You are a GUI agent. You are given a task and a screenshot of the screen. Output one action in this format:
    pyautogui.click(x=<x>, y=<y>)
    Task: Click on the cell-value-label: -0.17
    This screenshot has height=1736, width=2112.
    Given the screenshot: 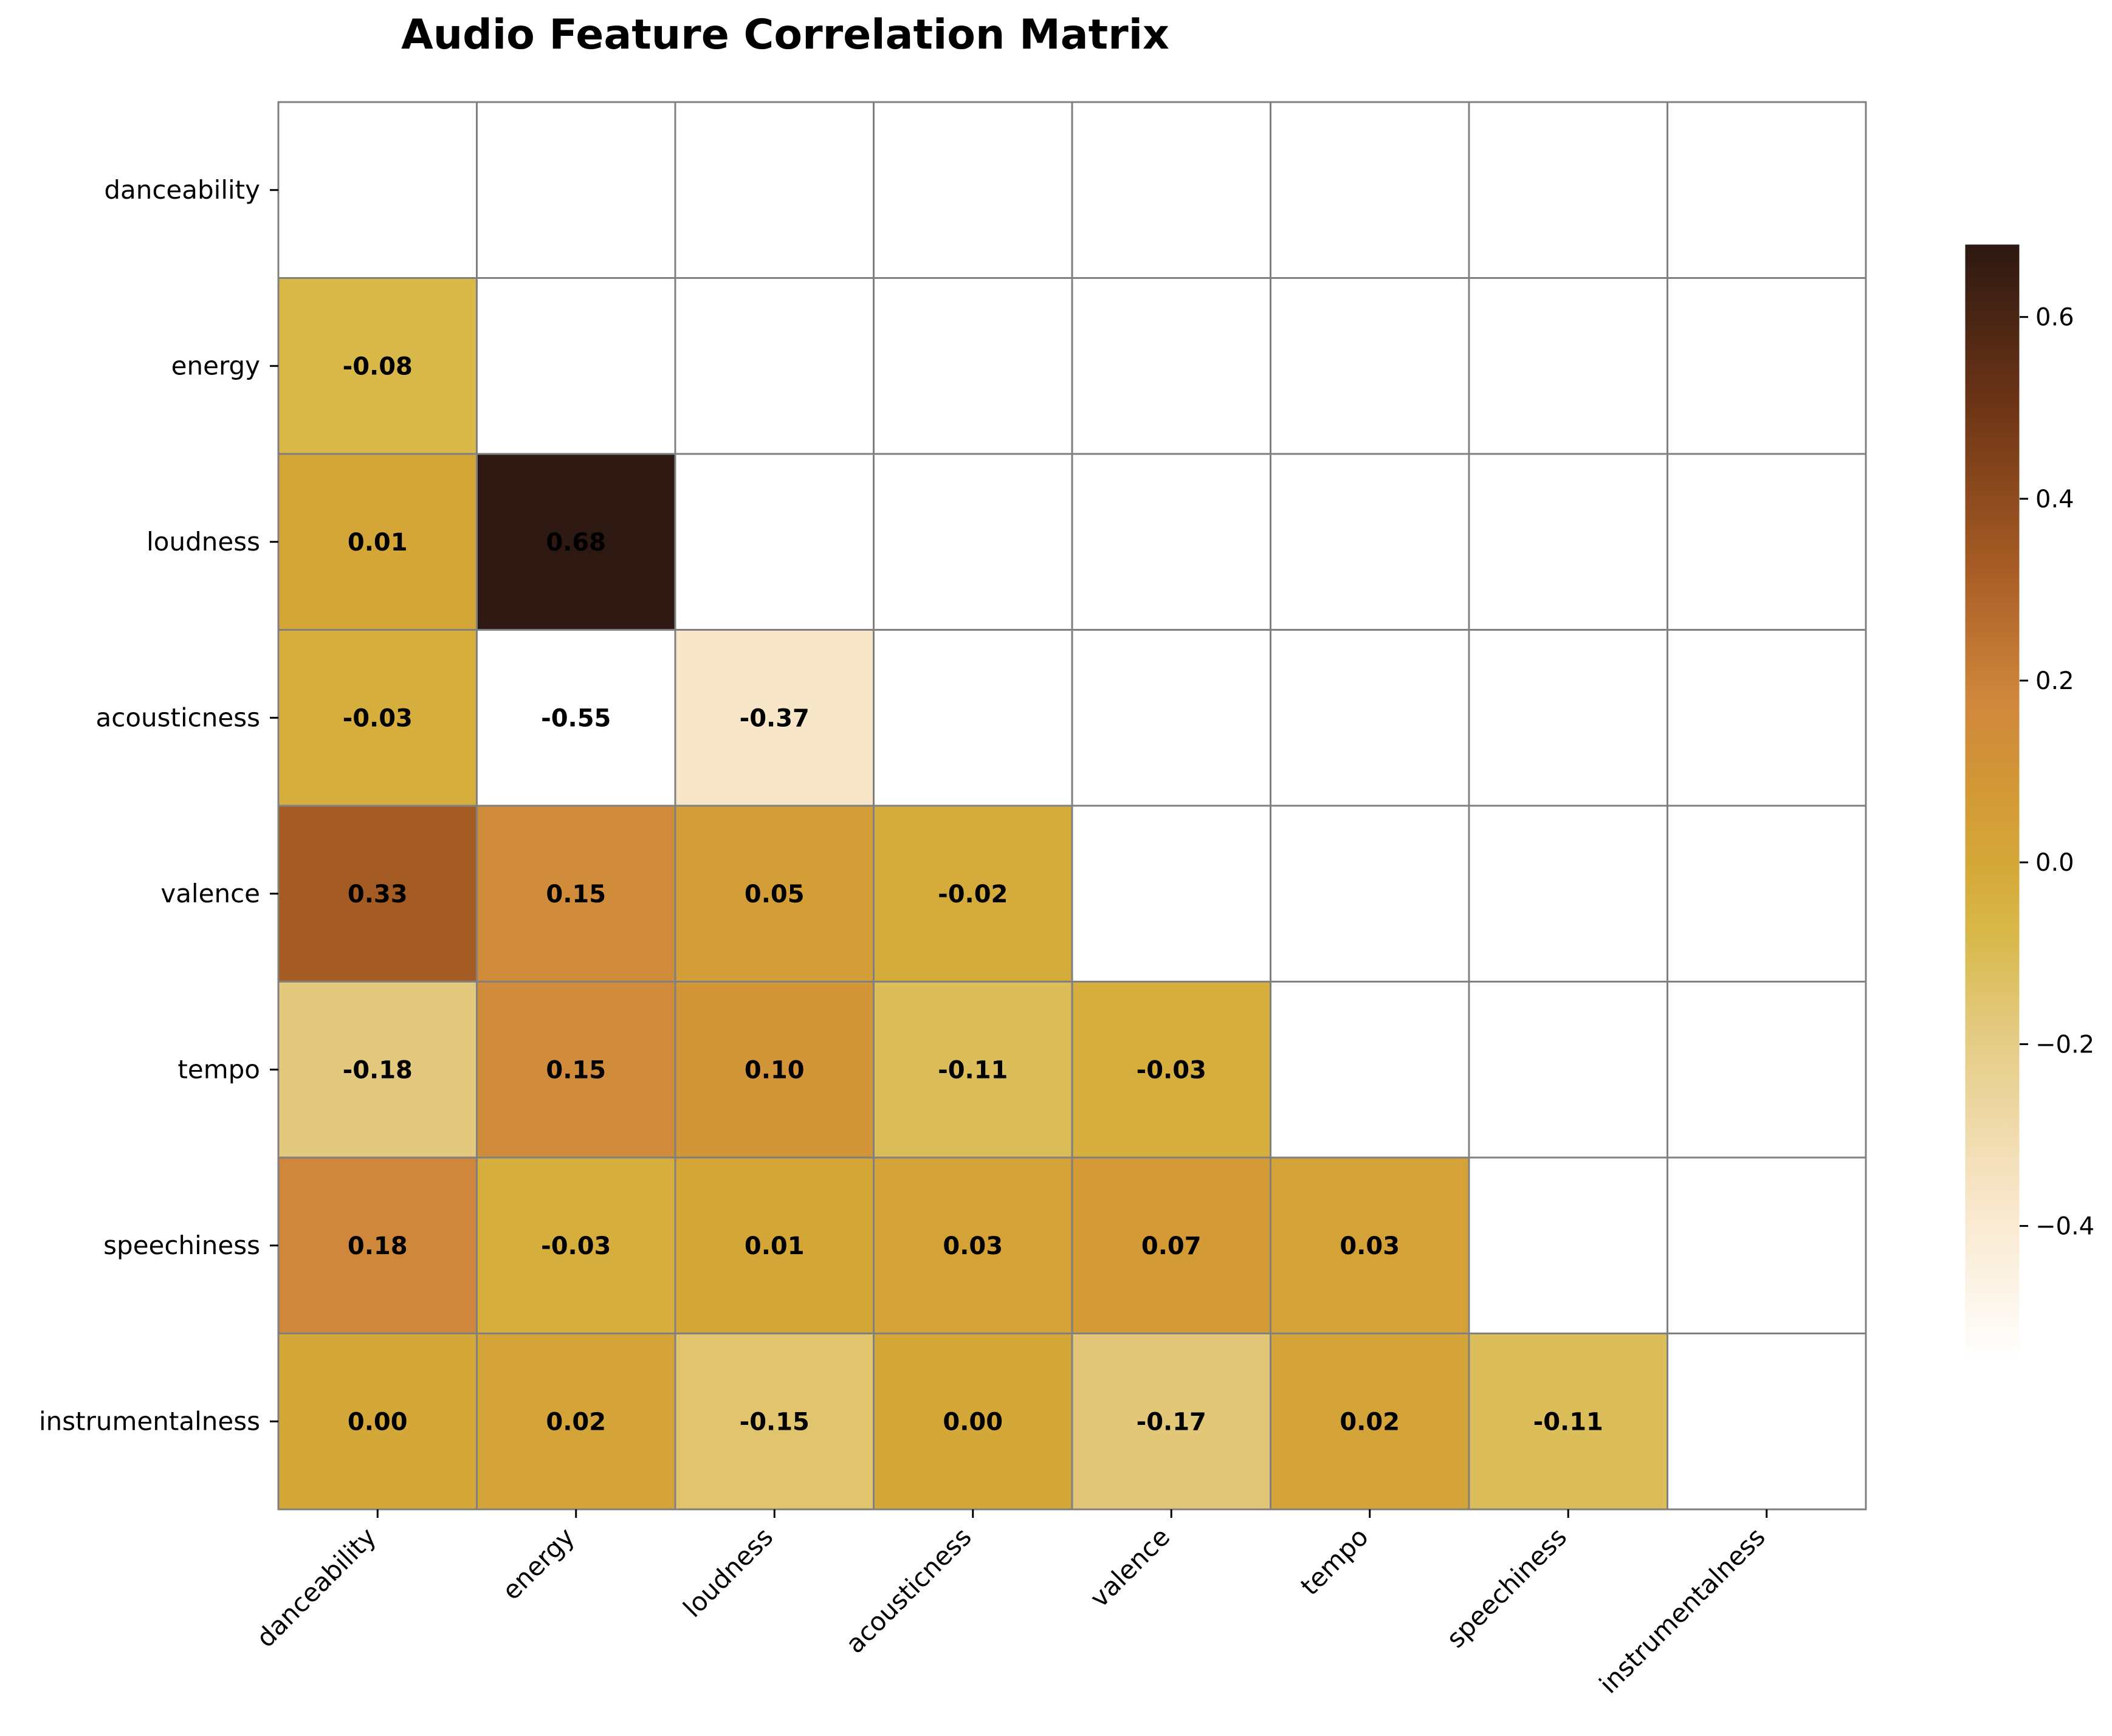 What is the action you would take?
    pyautogui.click(x=1171, y=1422)
    